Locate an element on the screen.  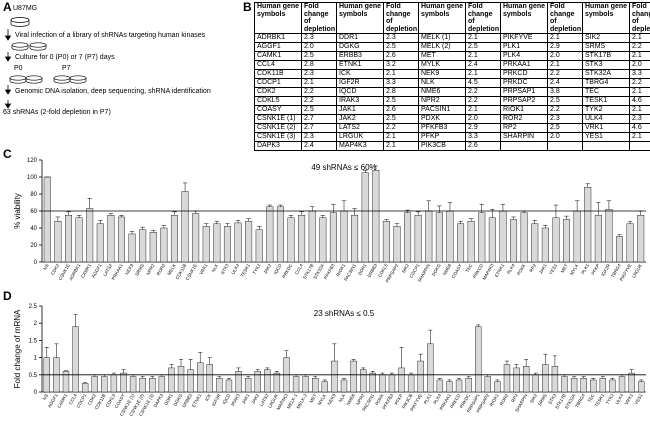
gene-symbol: TEC is located at coordinates (606, 92).